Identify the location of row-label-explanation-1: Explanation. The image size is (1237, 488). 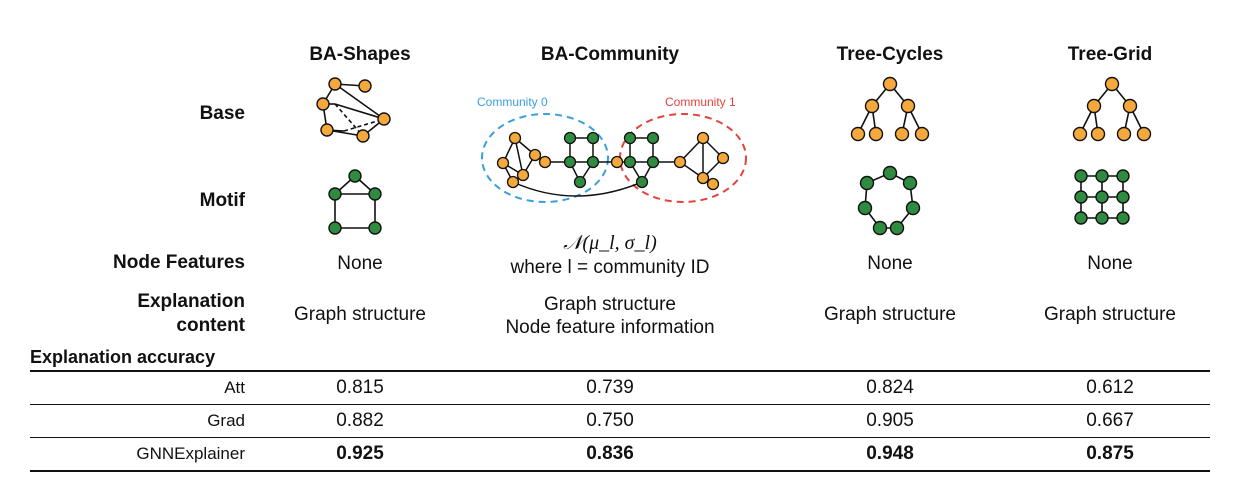
(191, 301).